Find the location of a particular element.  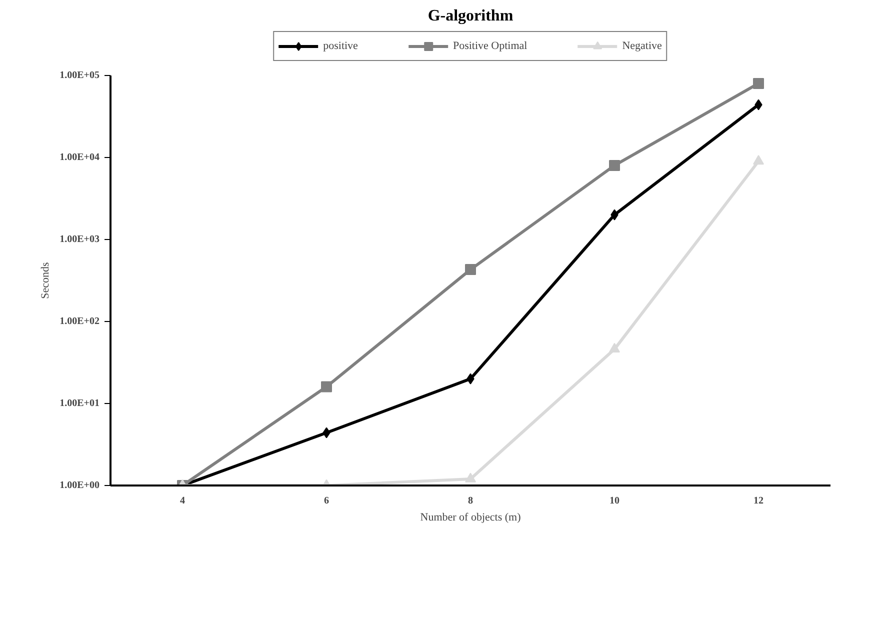

y-tick-label: 1.00E+01 is located at coordinates (80, 403).